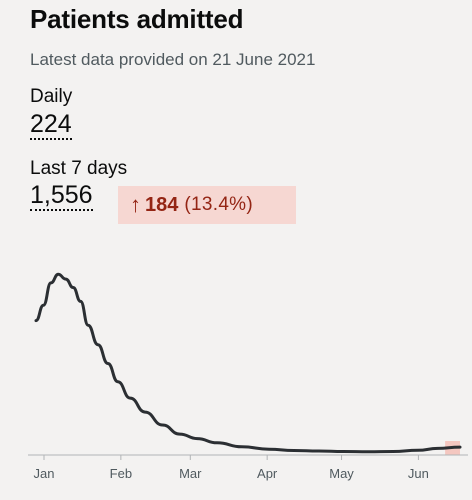 The height and width of the screenshot is (500, 472). Describe the element at coordinates (137, 19) in the screenshot. I see `page-title: Patients admitted` at that location.